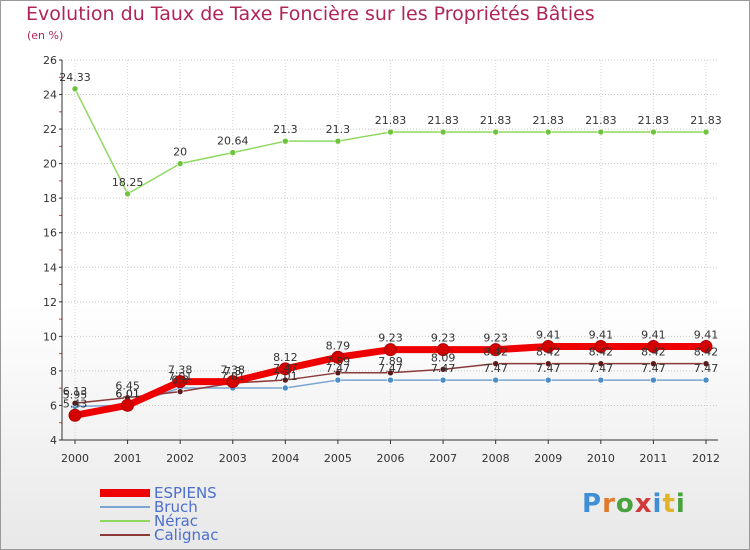 This screenshot has height=550, width=750. I want to click on y-tick-label: 20, so click(50, 164).